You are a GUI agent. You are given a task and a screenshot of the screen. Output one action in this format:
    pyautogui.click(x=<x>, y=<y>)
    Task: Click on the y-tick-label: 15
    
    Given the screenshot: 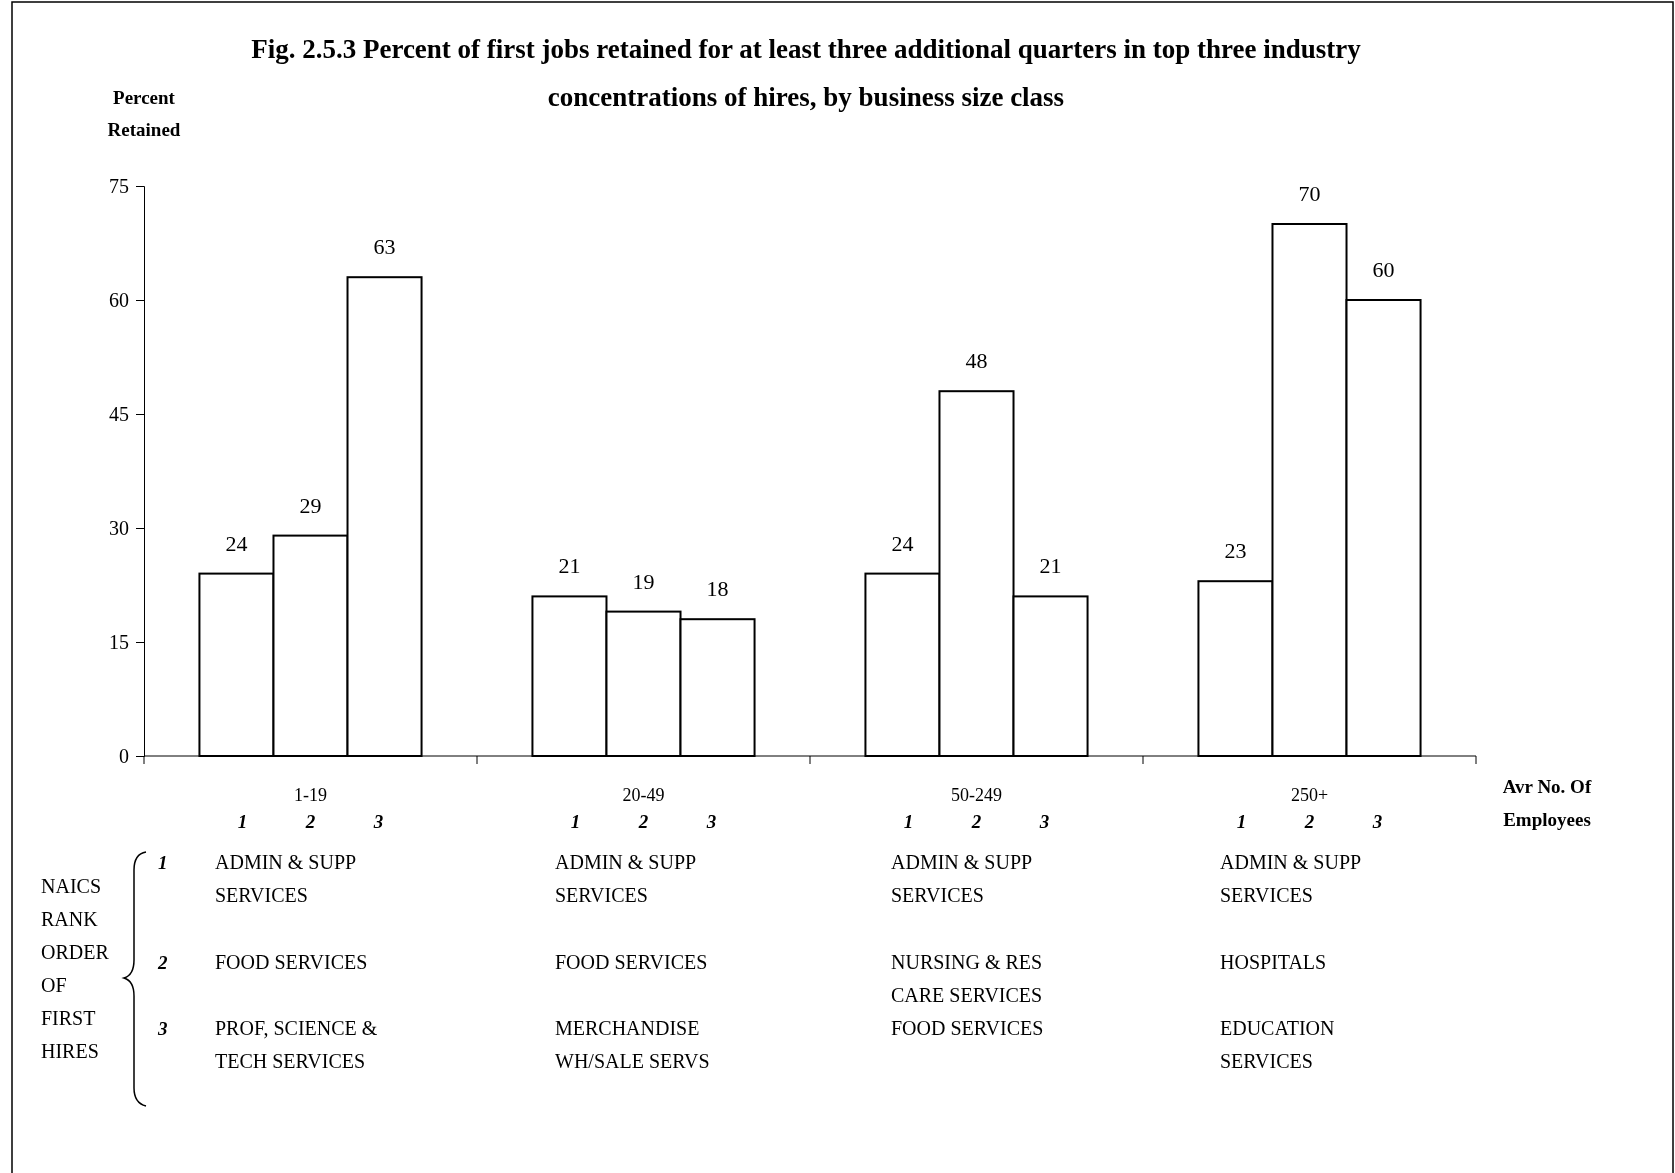 What is the action you would take?
    pyautogui.click(x=119, y=641)
    